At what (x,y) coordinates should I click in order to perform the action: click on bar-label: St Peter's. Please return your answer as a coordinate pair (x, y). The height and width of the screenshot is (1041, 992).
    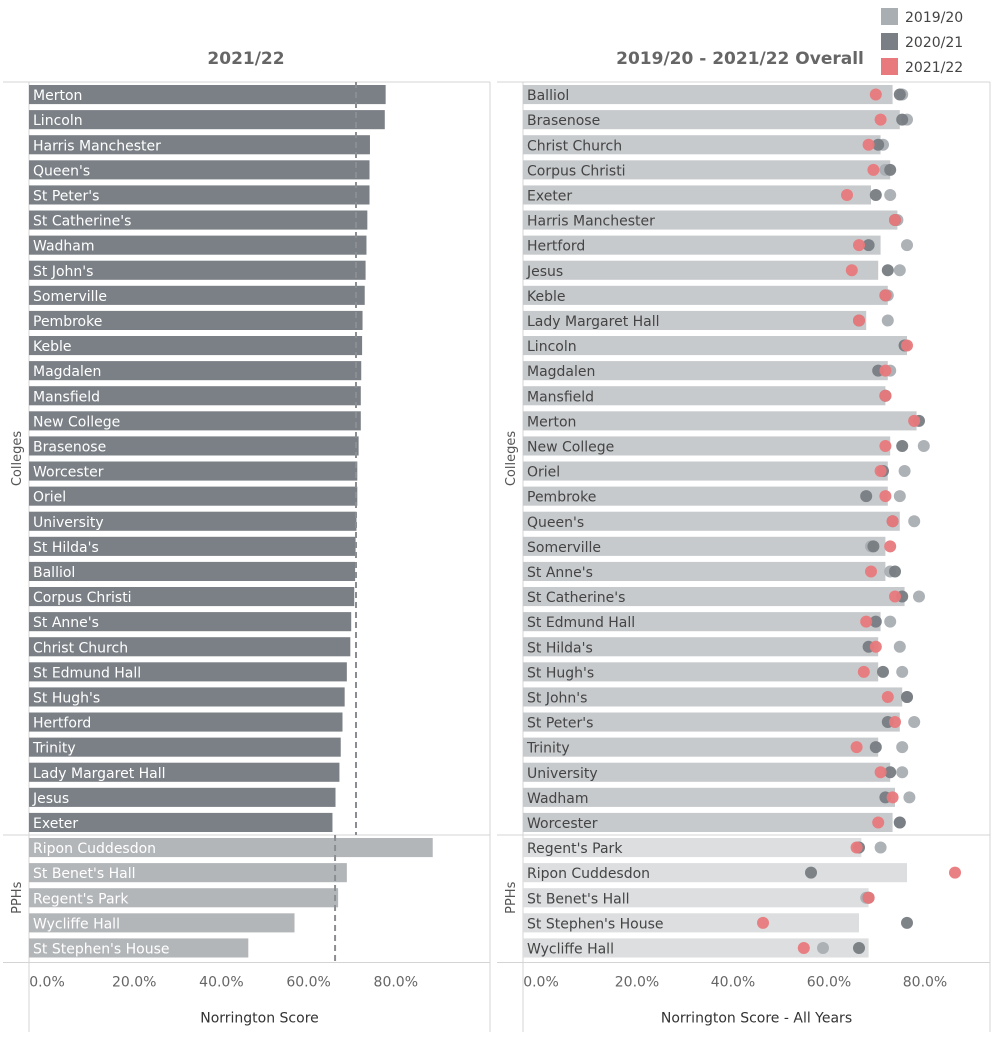
    Looking at the image, I should click on (66, 197).